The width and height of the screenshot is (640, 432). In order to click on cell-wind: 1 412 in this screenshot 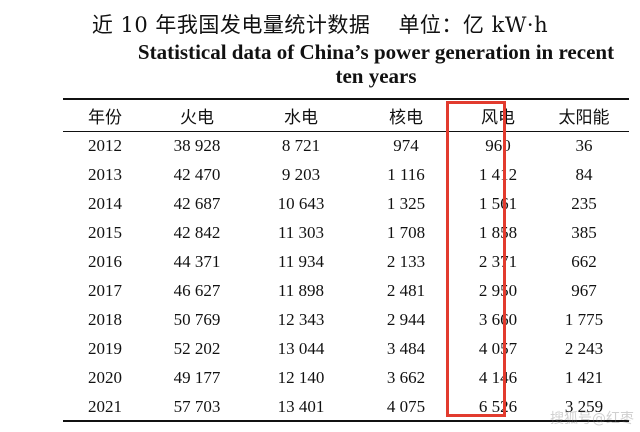, I will do `click(498, 174)`.